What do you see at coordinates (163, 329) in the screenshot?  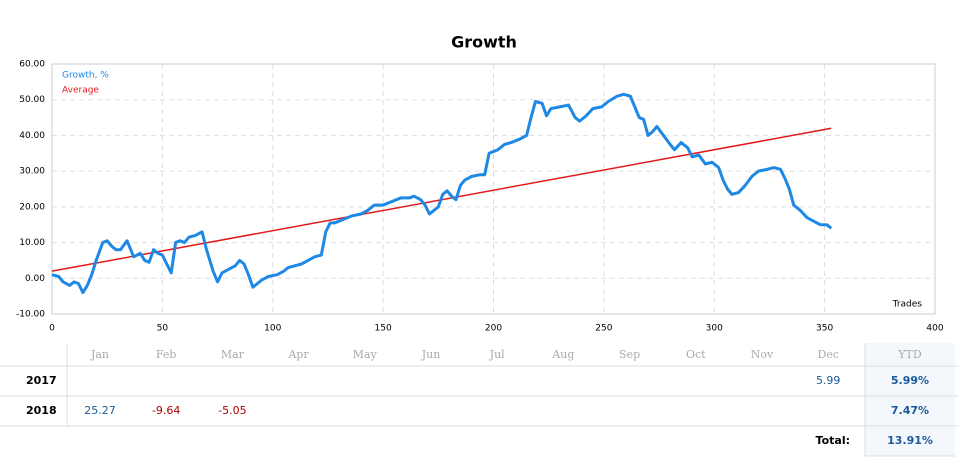 I see `x-tick-label: 50` at bounding box center [163, 329].